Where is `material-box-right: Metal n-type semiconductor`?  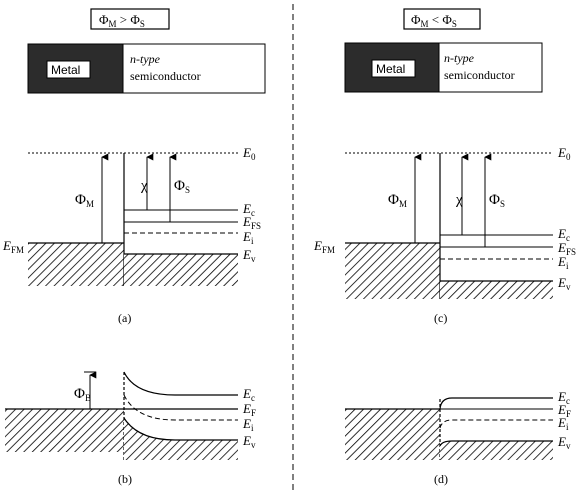 material-box-right: Metal n-type semiconductor is located at coordinates (443, 67).